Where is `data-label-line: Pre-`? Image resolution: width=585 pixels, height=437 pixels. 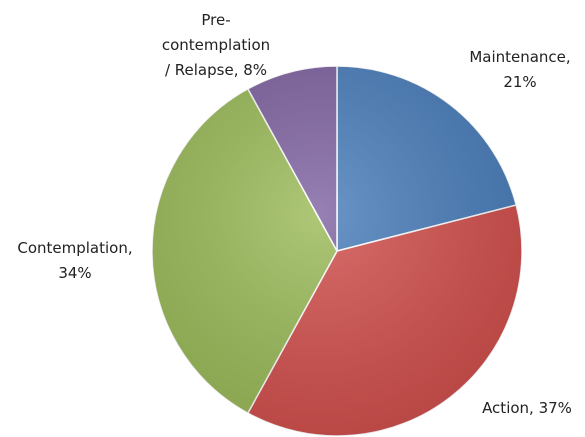
data-label-line: Pre- is located at coordinates (215, 20).